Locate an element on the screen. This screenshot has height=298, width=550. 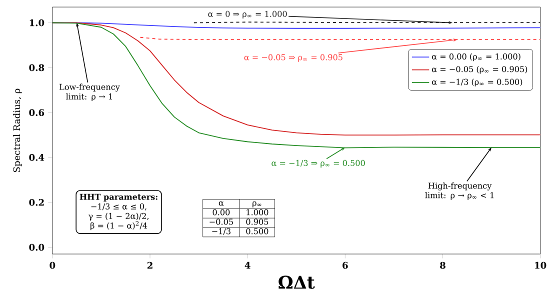
y-axis-title: Spectral Radius, ρ is located at coordinates (17, 130).